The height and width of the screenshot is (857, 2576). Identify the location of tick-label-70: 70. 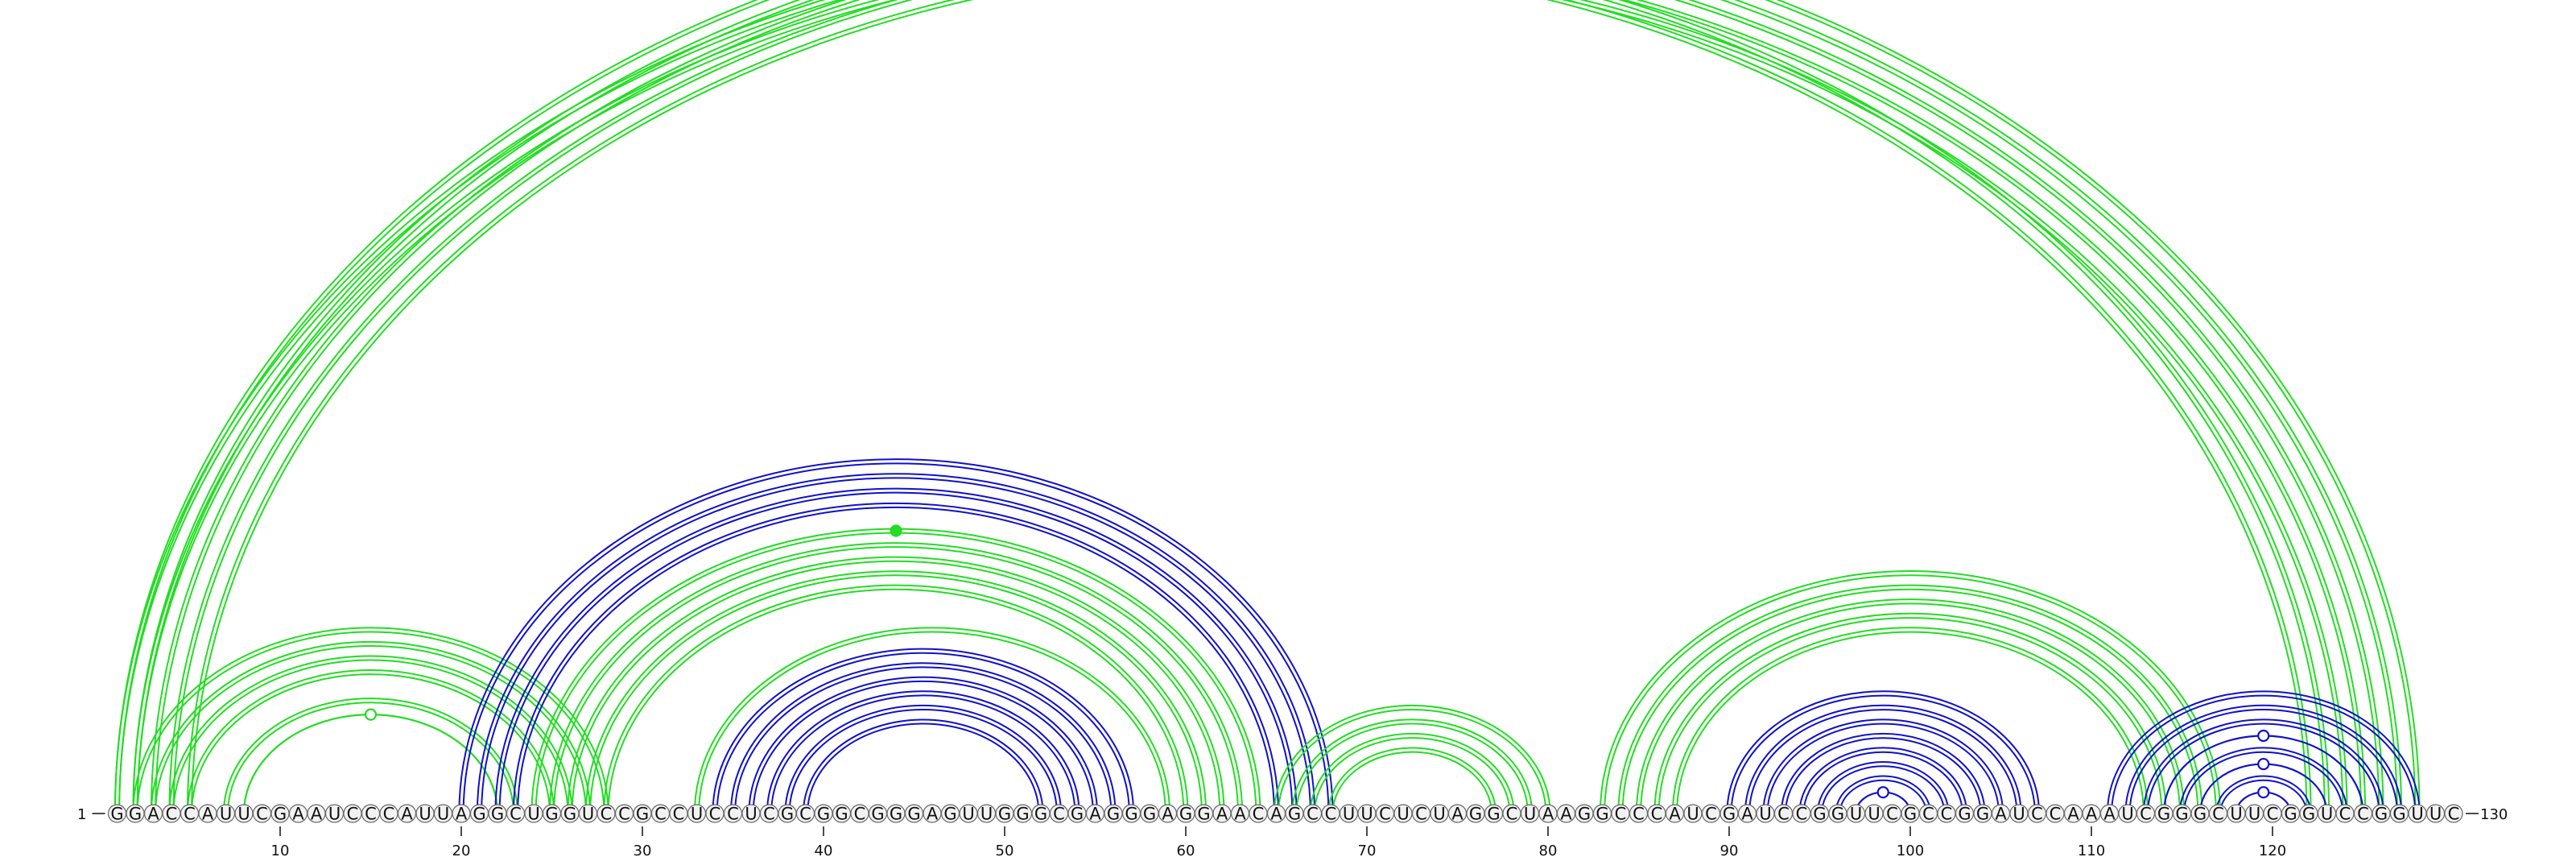
(1367, 850).